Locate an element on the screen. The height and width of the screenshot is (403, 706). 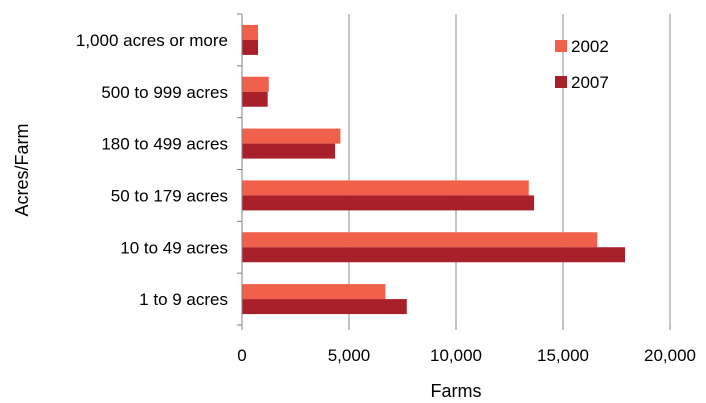
legend-swatch-2007 is located at coordinates (561, 82).